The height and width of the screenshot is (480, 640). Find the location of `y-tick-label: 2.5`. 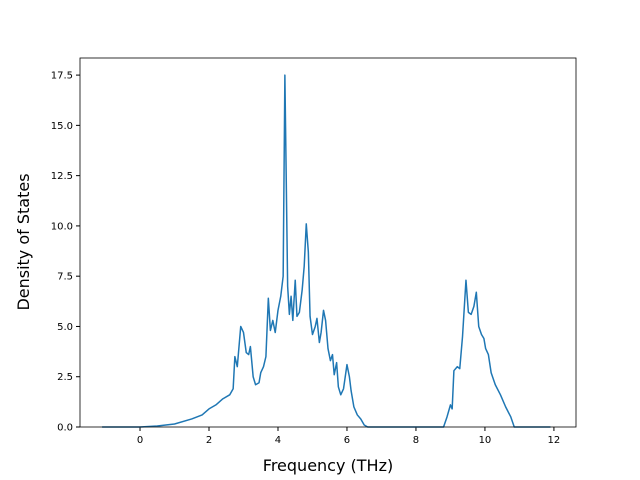

y-tick-label: 2.5 is located at coordinates (65, 377).